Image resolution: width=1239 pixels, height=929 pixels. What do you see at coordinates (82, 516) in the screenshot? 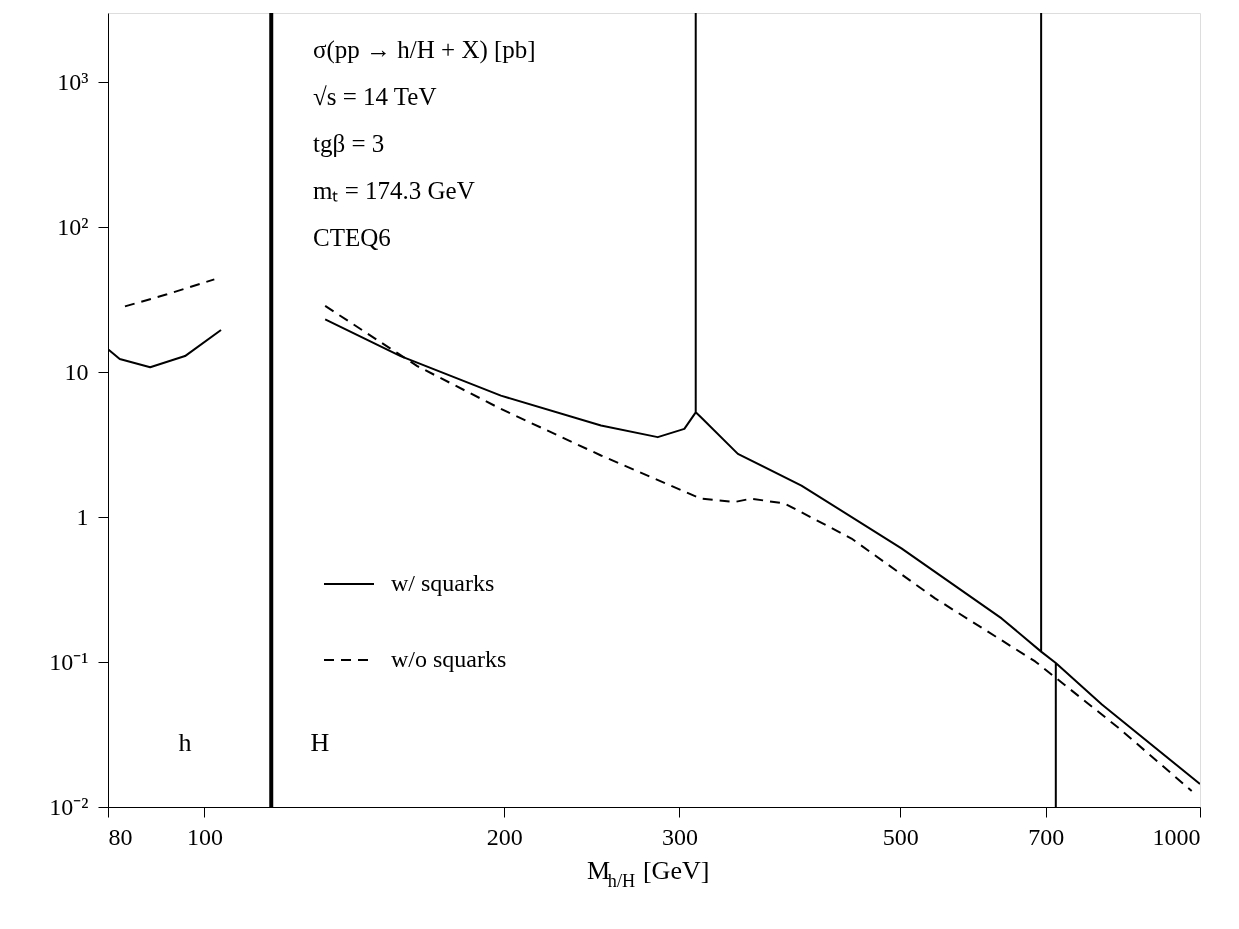
I see `y-tick-label: 1` at bounding box center [82, 516].